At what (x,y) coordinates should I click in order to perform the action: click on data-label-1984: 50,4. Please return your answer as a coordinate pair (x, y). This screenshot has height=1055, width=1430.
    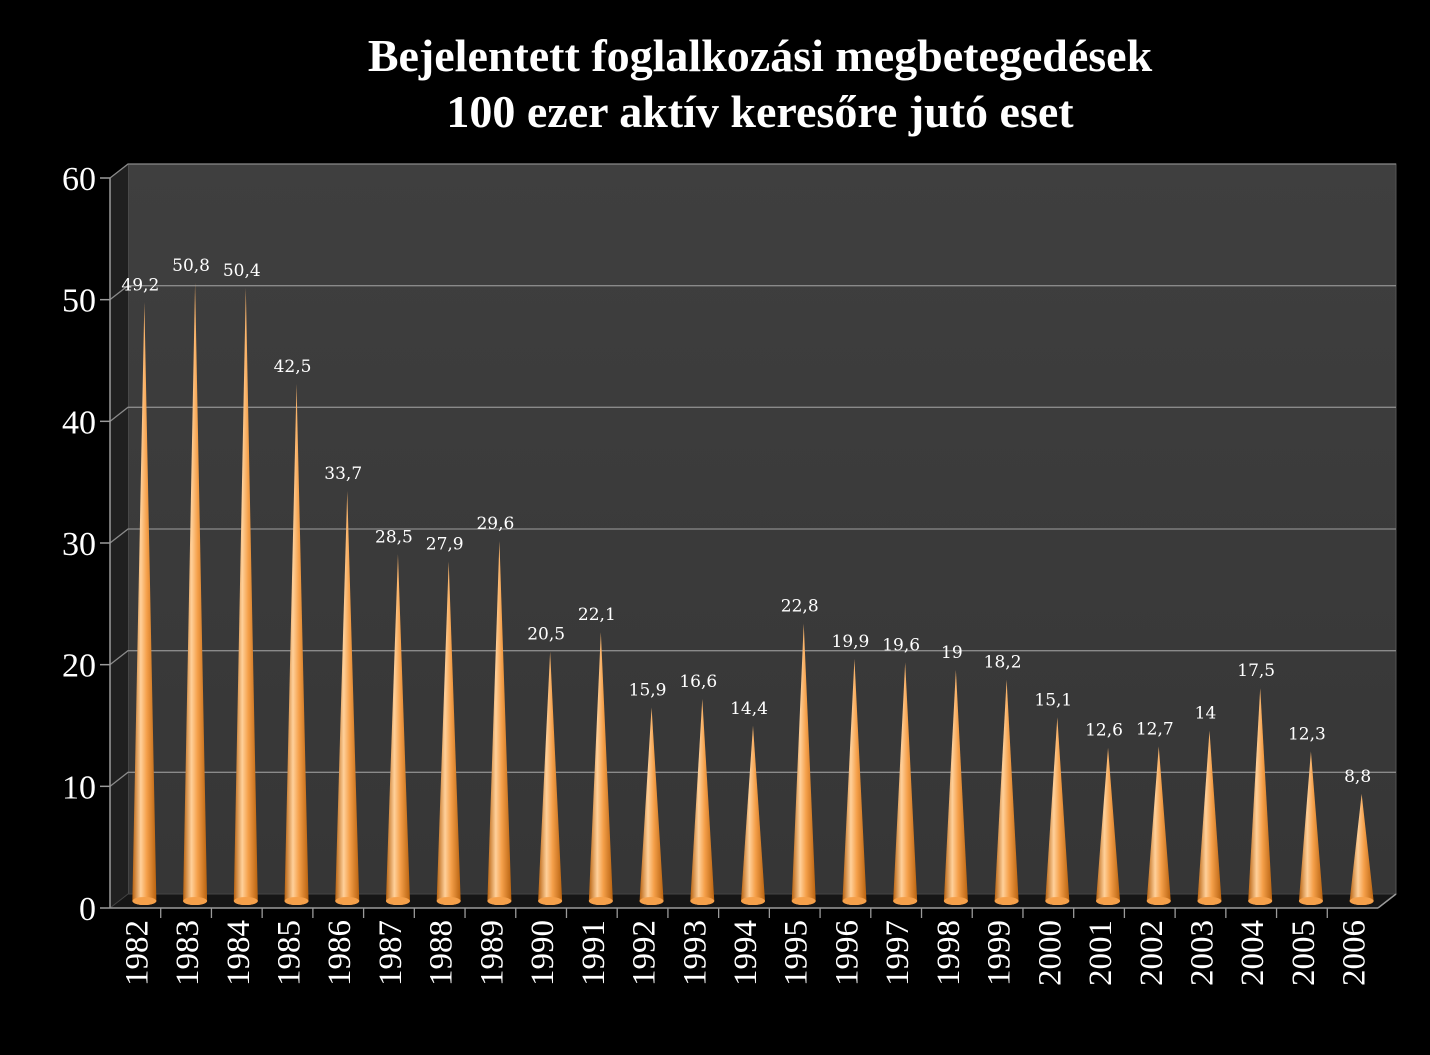
    Looking at the image, I should click on (242, 271).